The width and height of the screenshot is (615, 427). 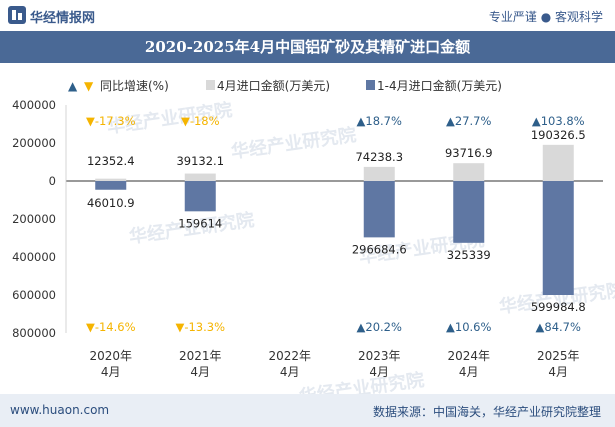 I want to click on footer-source: 数据来源：中国海关，华经产业研究院整理, so click(x=486, y=412).